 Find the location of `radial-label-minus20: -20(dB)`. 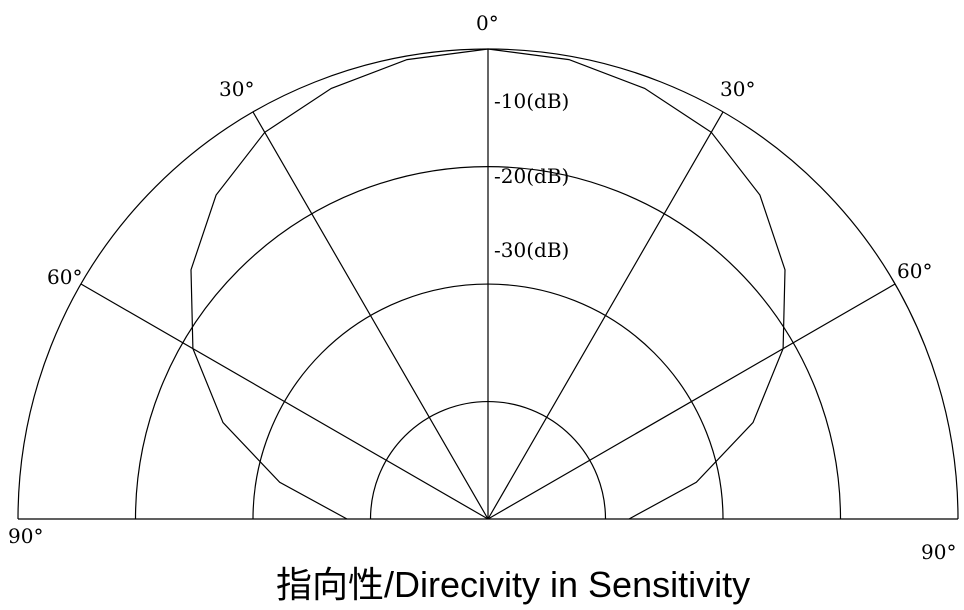

radial-label-minus20: -20(dB) is located at coordinates (531, 176).